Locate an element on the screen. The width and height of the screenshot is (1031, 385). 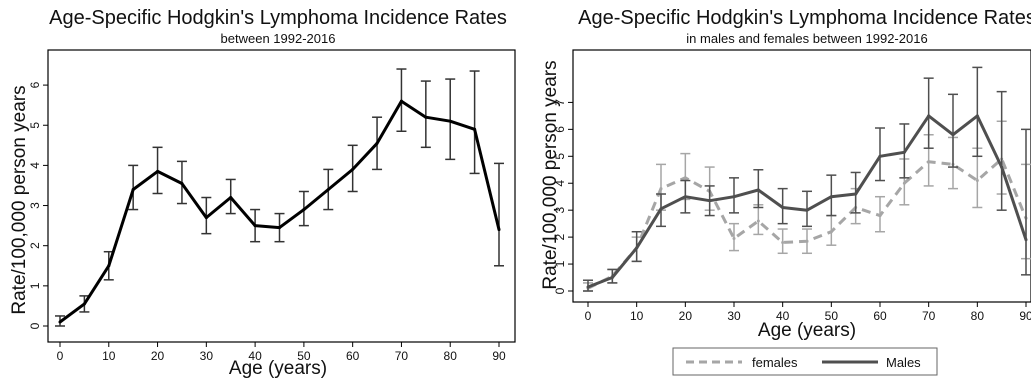
right-y-axis-title: Rate/100,000 person years is located at coordinates (550, 174).